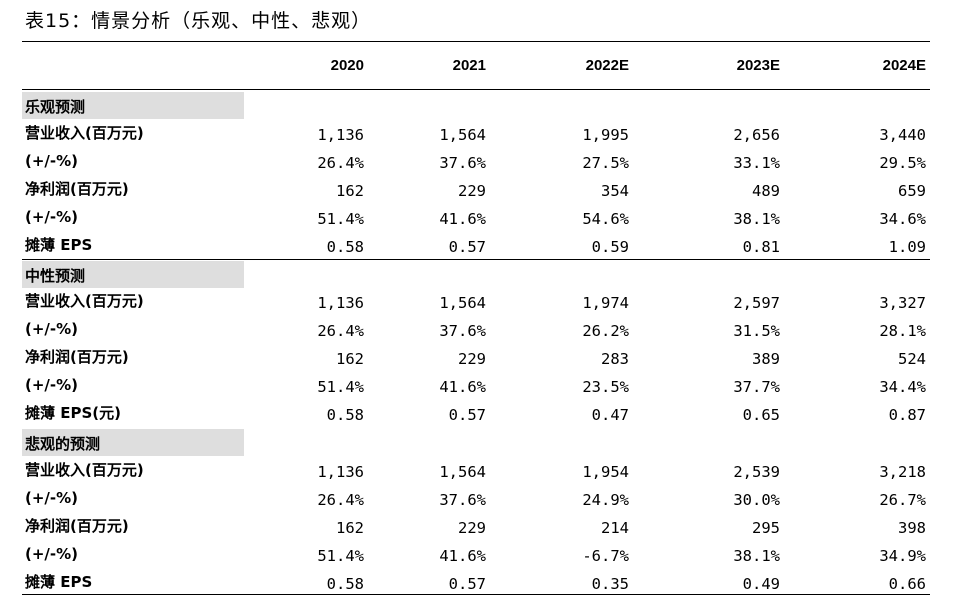 This screenshot has width=955, height=597. I want to click on cell: 3,440, so click(902, 135).